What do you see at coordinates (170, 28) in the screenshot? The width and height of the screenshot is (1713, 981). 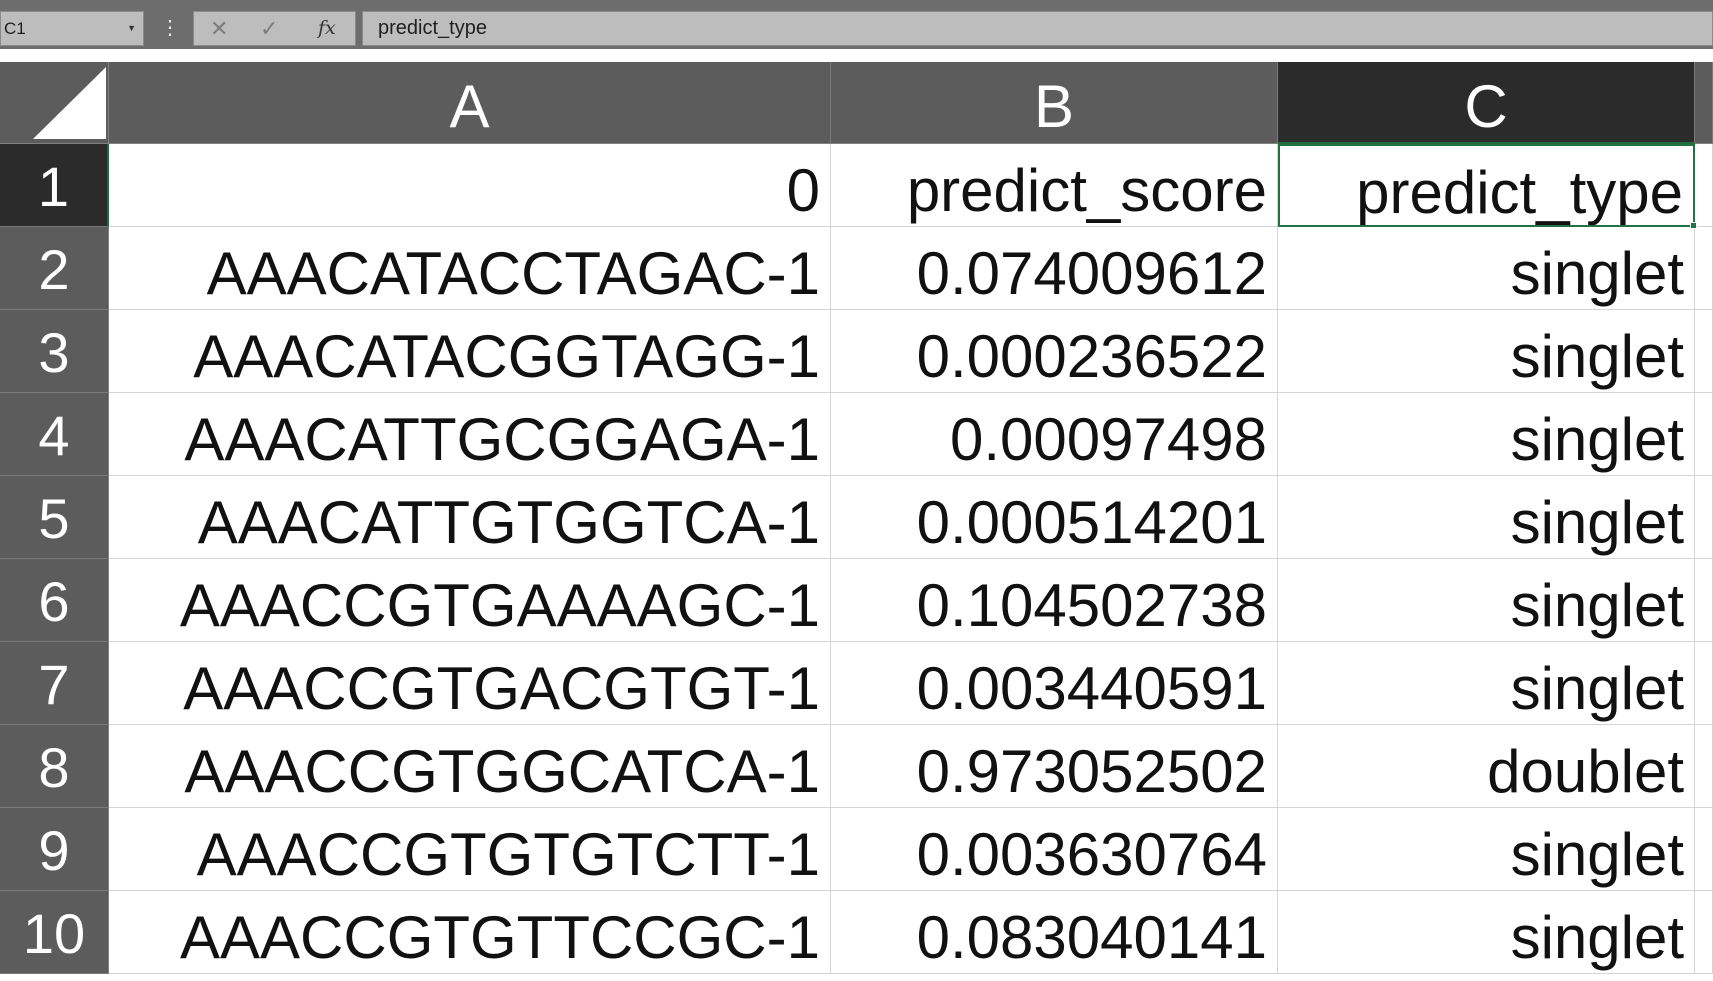 I see `more-options-icon: ⋮` at bounding box center [170, 28].